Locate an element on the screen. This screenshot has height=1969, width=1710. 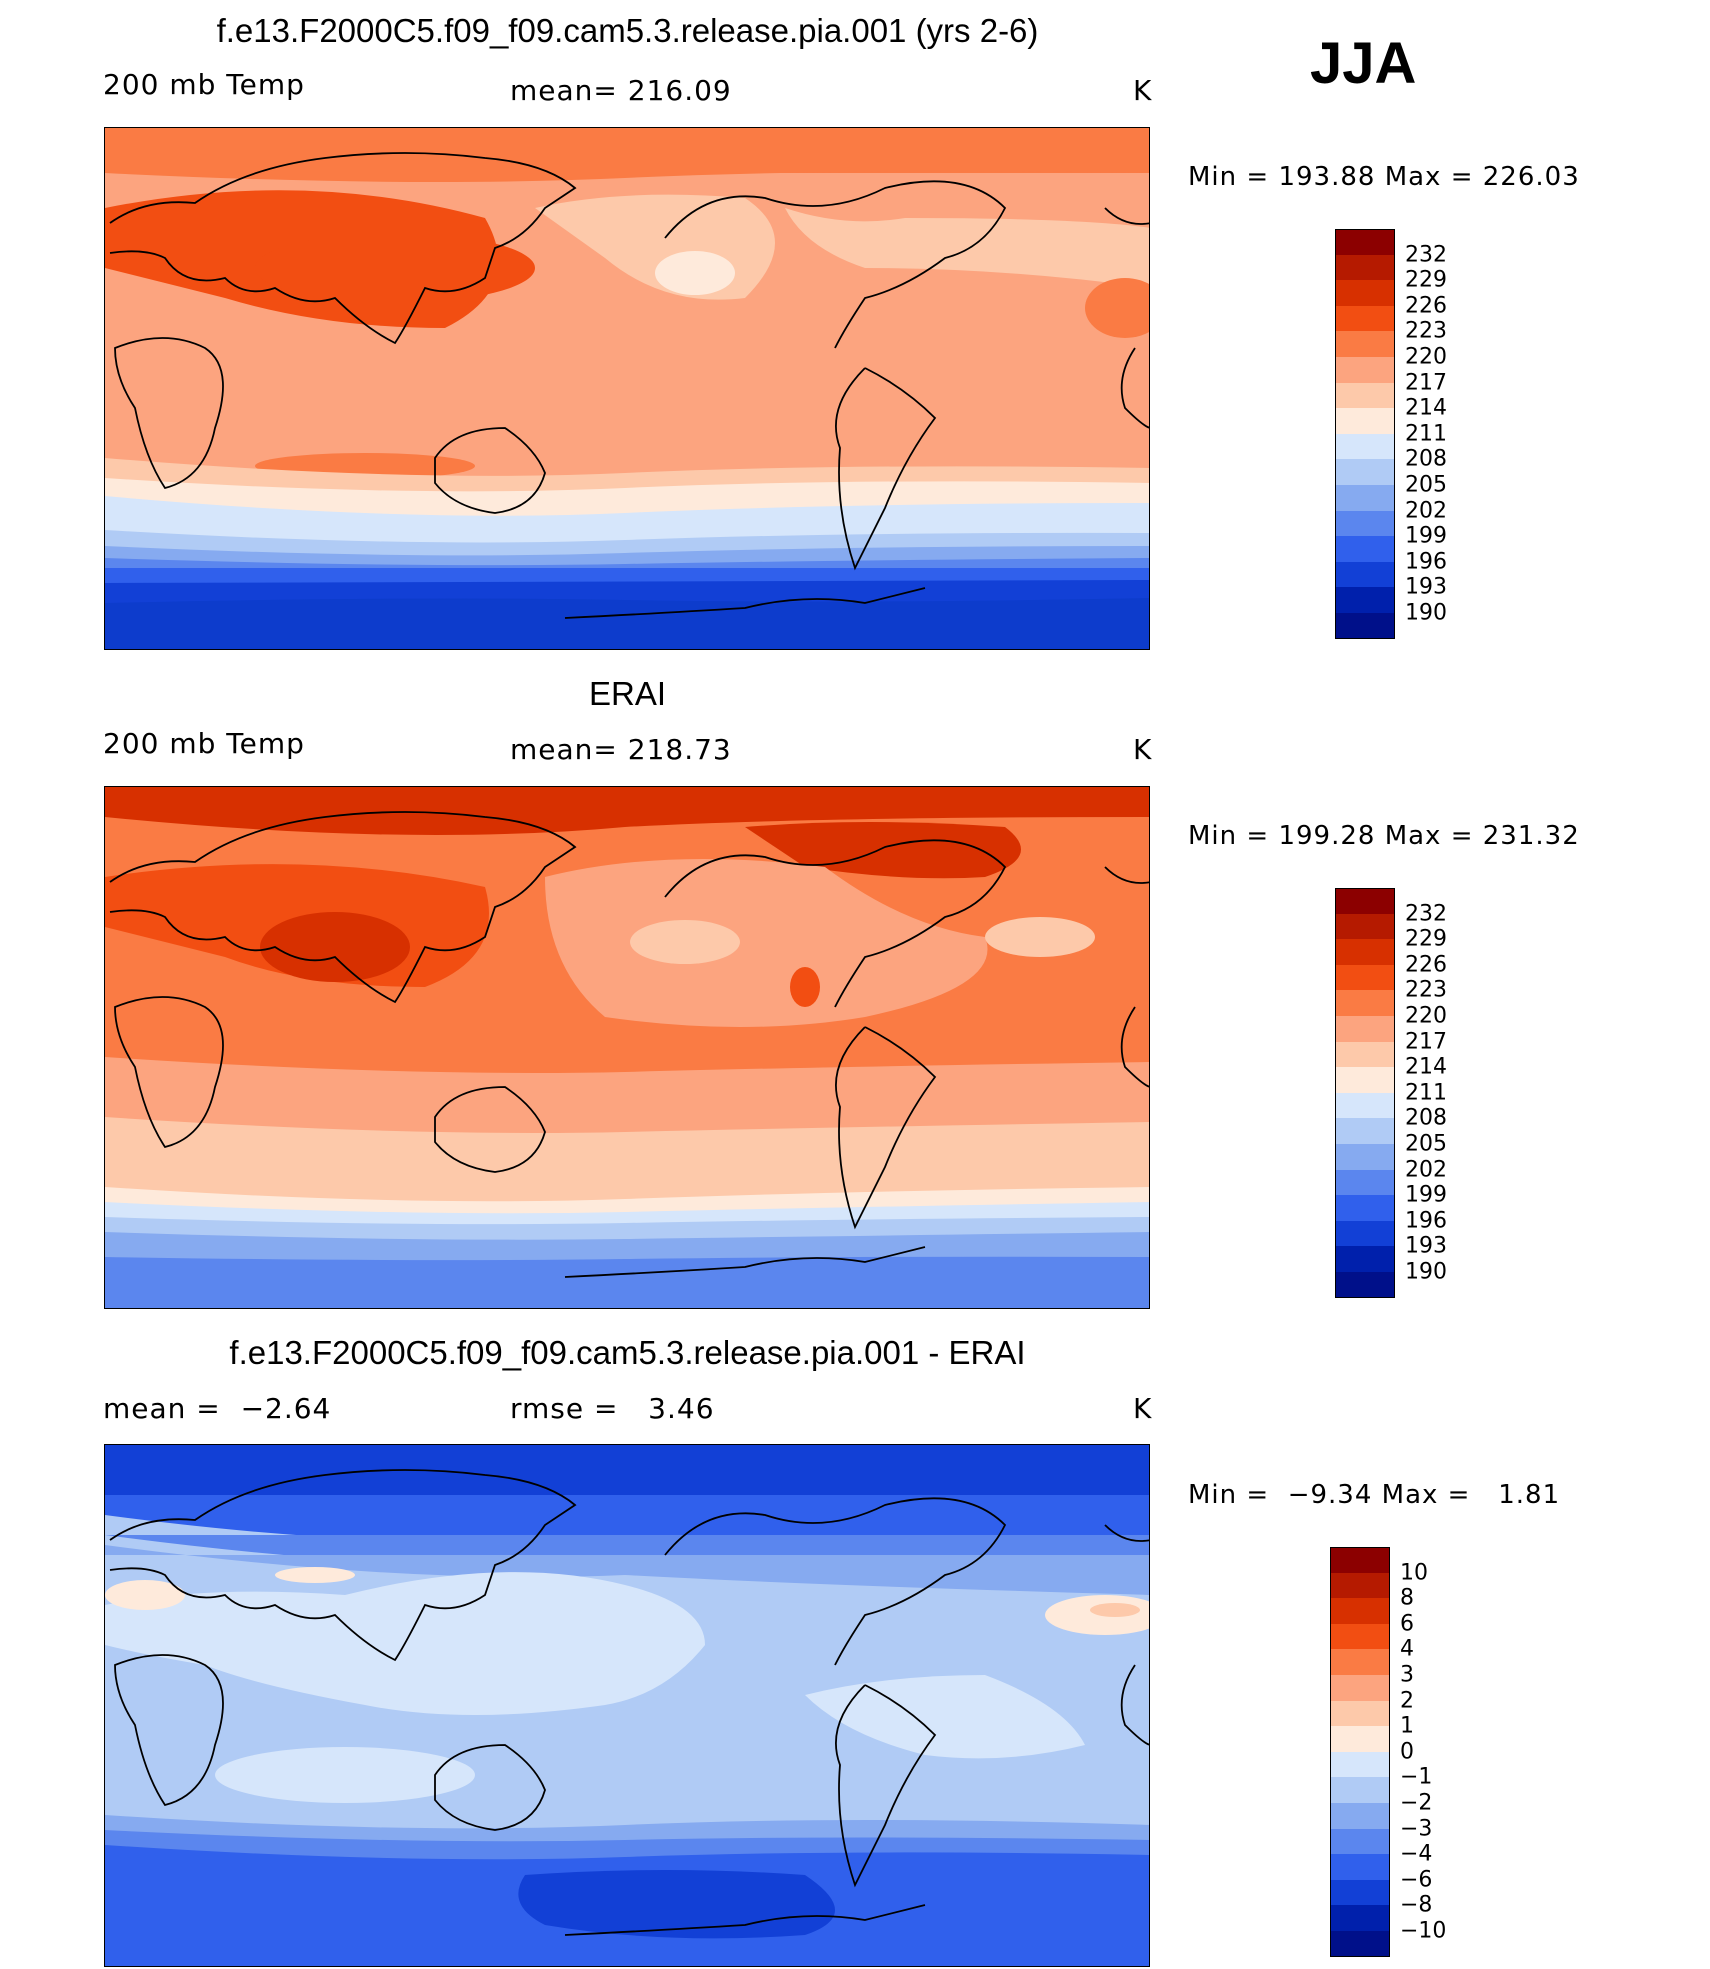
panel1-minmax: Min = 193.88 Max = 226.03 is located at coordinates (1384, 177).